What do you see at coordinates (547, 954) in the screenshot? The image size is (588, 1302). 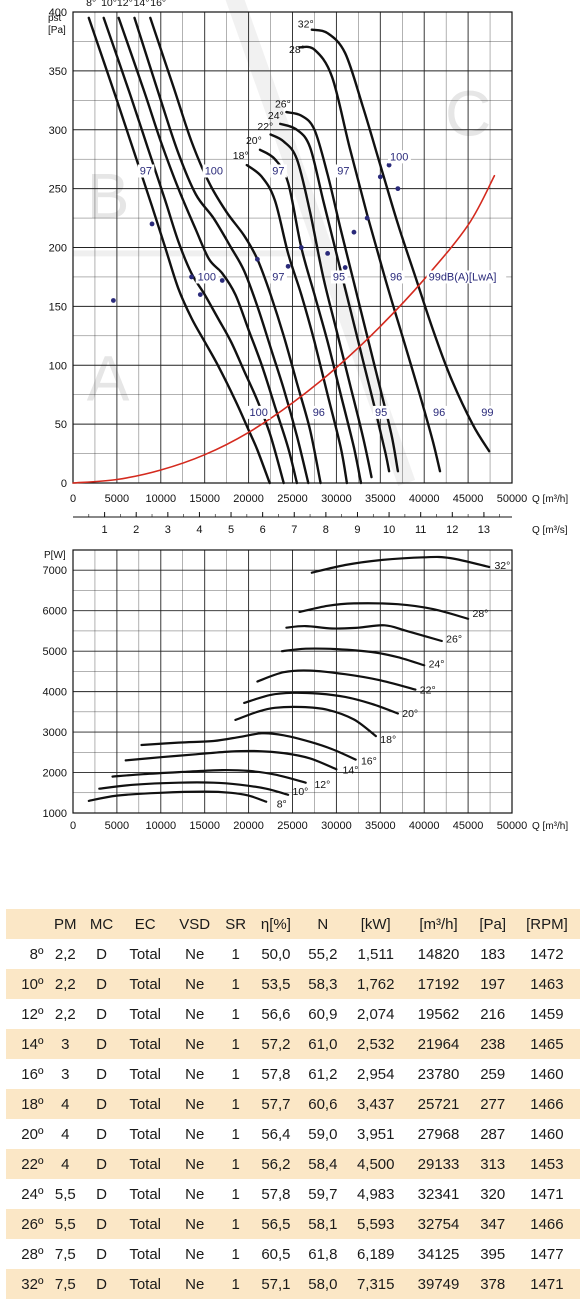 I see `table-cell: 1472` at bounding box center [547, 954].